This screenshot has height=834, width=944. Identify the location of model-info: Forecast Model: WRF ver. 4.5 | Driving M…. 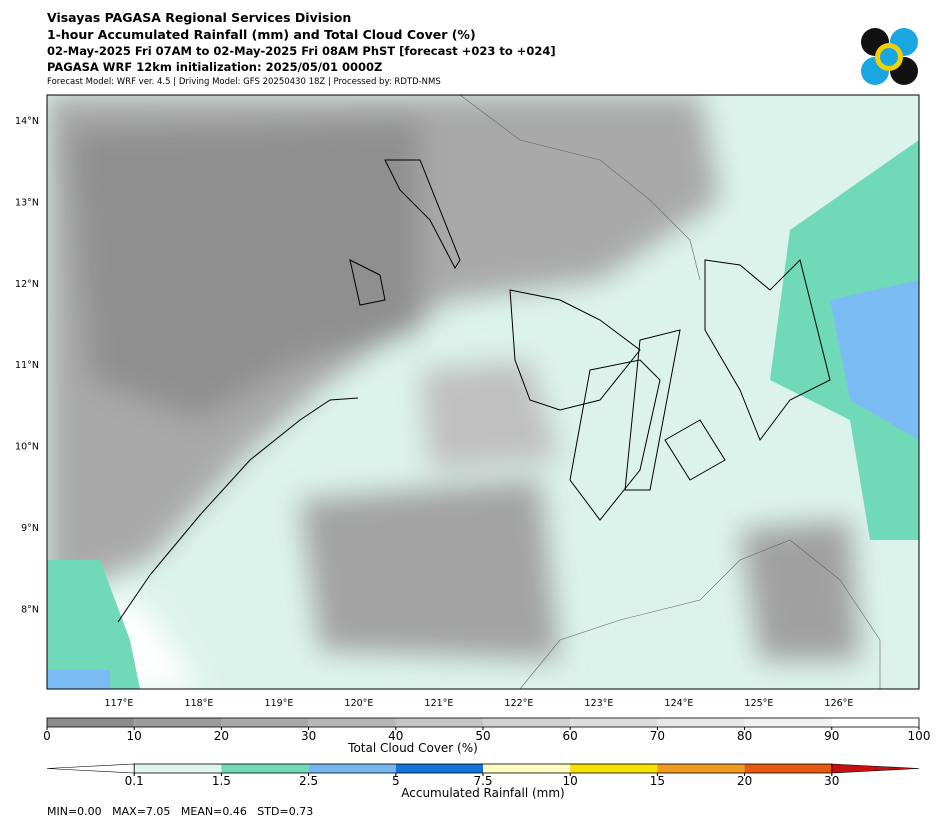
(244, 82).